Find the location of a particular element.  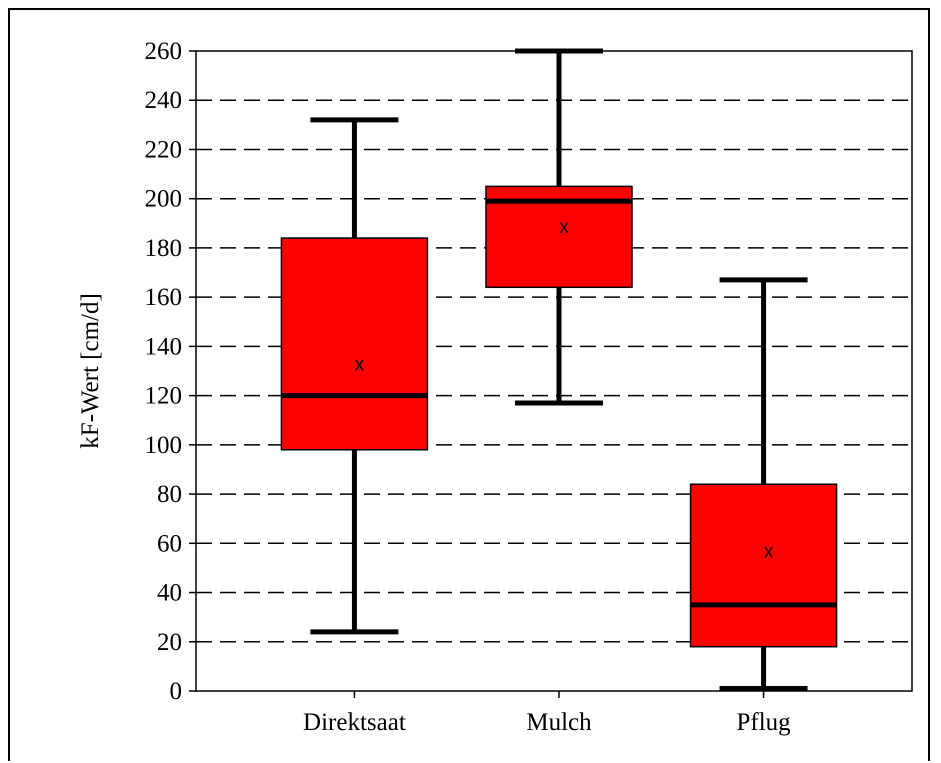

y-tick-label: 60 is located at coordinates (169, 543).